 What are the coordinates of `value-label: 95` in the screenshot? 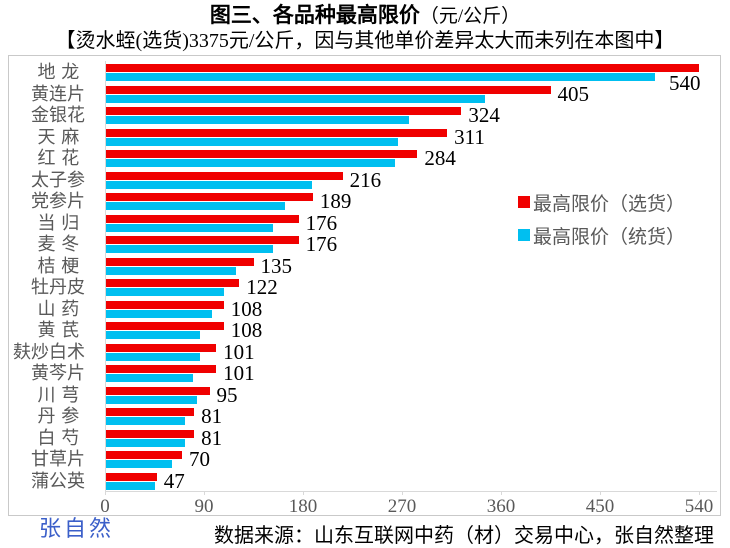 It's located at (227, 394).